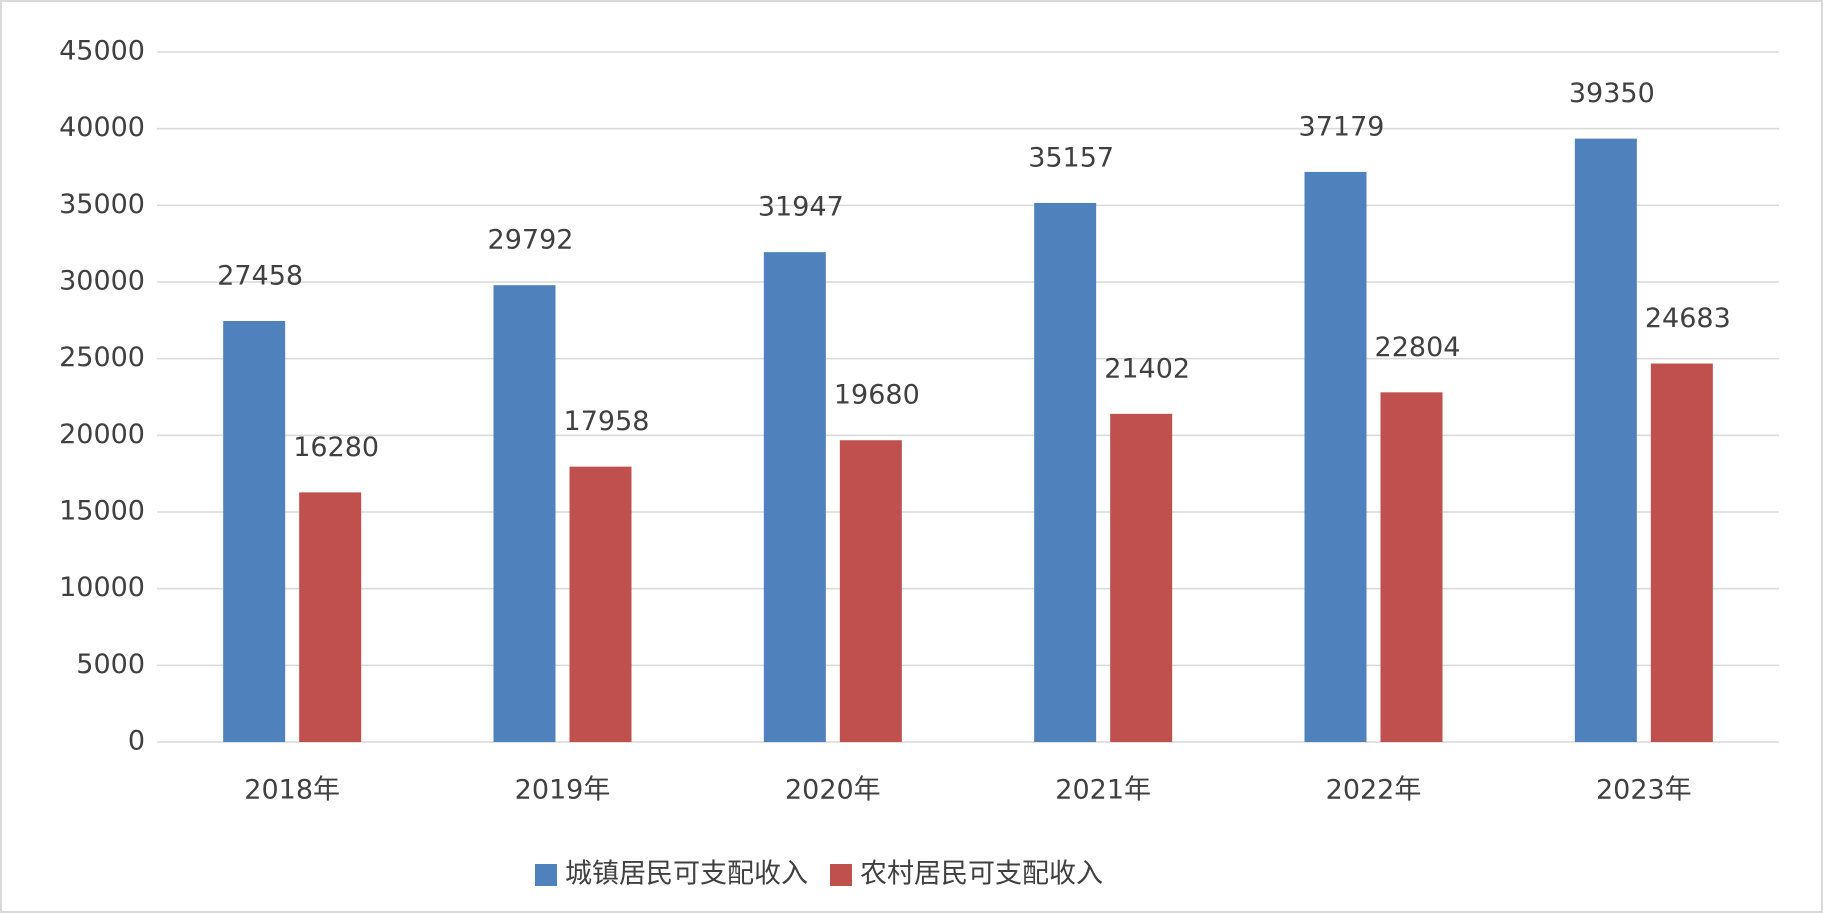 Image resolution: width=1823 pixels, height=913 pixels. What do you see at coordinates (686, 874) in the screenshot?
I see `legend-label: 城镇居民可支配收入` at bounding box center [686, 874].